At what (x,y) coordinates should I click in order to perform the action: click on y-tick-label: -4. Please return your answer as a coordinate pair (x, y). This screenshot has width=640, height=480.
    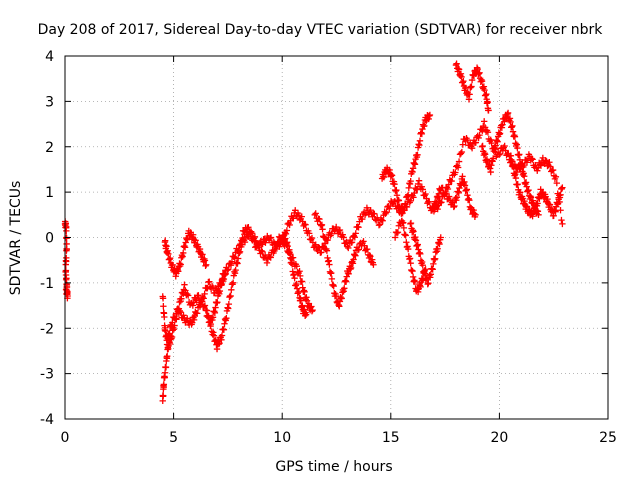
    Looking at the image, I should click on (47, 420).